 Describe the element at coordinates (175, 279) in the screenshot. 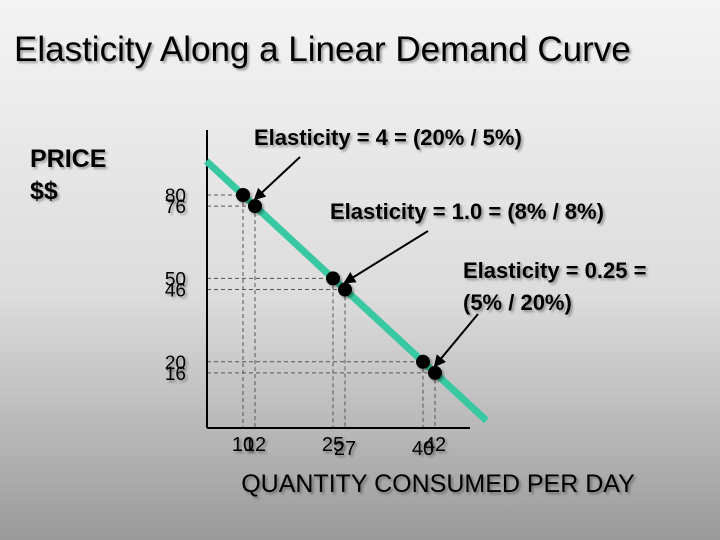

I see `y-tick-label-2: 50` at that location.